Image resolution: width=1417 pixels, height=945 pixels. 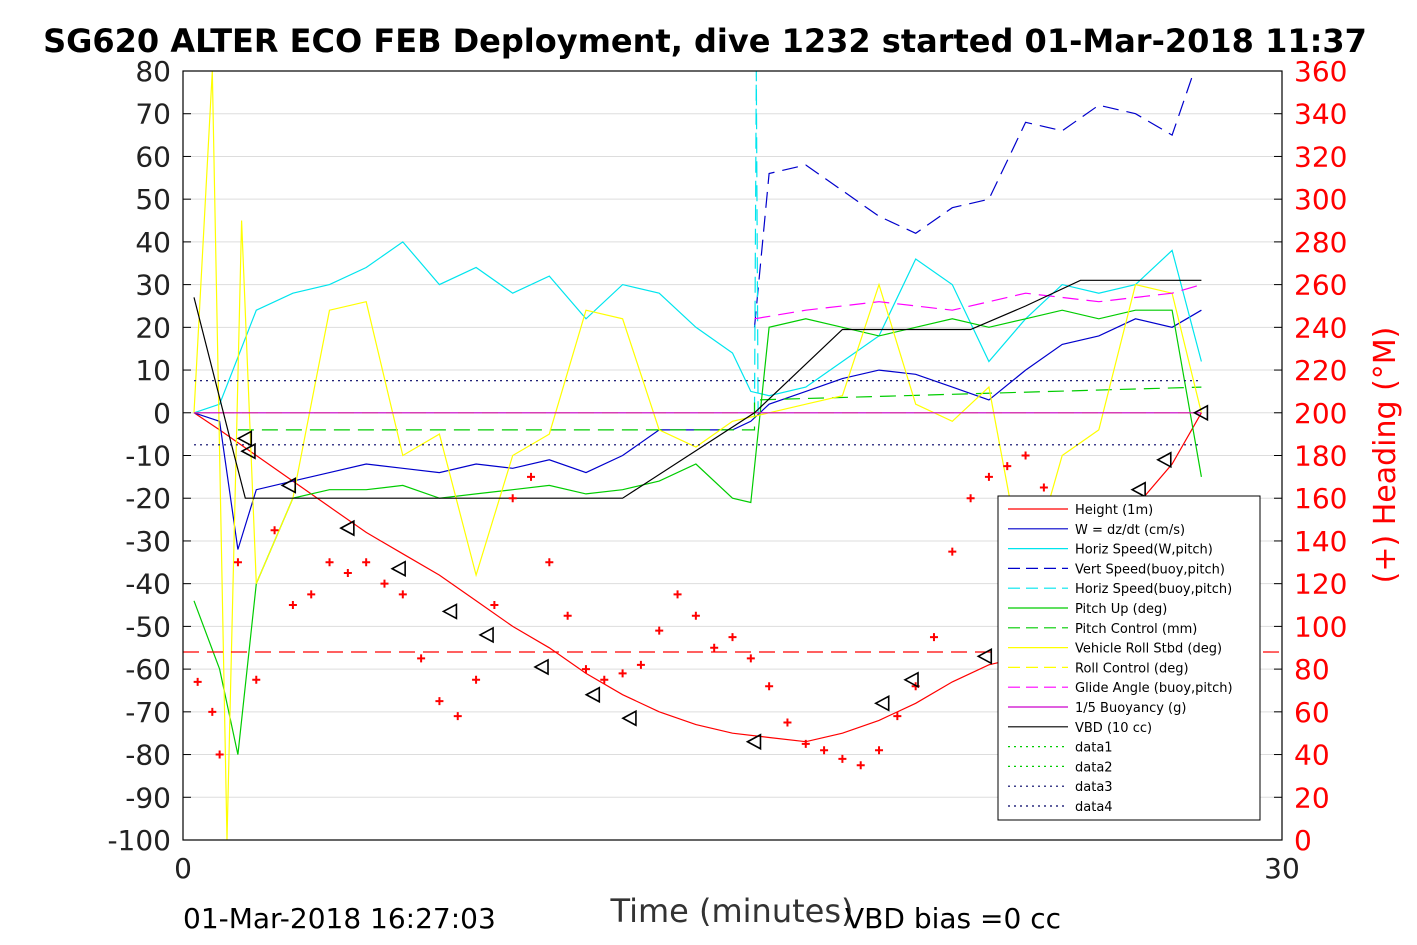 What do you see at coordinates (1320, 285) in the screenshot?
I see `right-tick-label: 260` at bounding box center [1320, 285].